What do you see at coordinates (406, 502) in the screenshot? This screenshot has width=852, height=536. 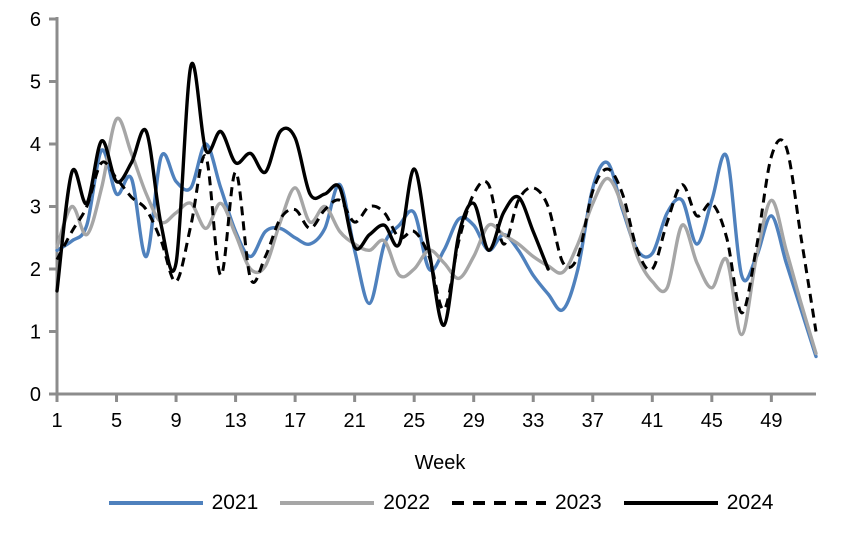 I see `legend-label-2022: 2022` at bounding box center [406, 502].